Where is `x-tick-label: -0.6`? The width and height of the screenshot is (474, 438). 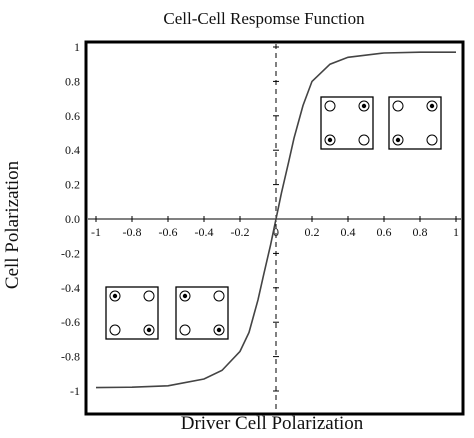
x-tick-label: -0.6 is located at coordinates (168, 232).